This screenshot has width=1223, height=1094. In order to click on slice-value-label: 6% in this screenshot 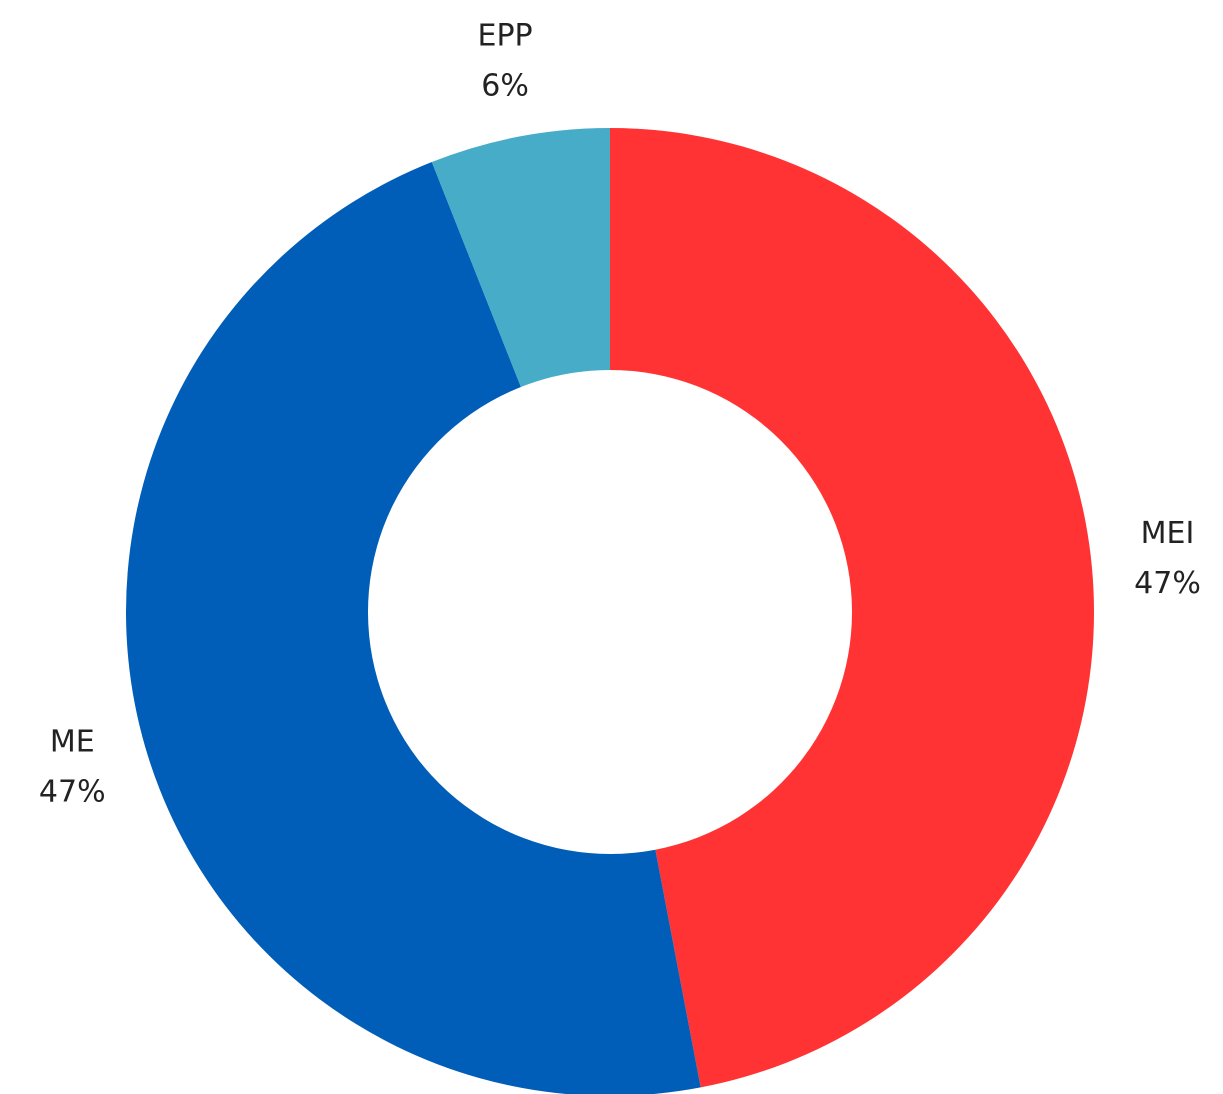, I will do `click(505, 85)`.